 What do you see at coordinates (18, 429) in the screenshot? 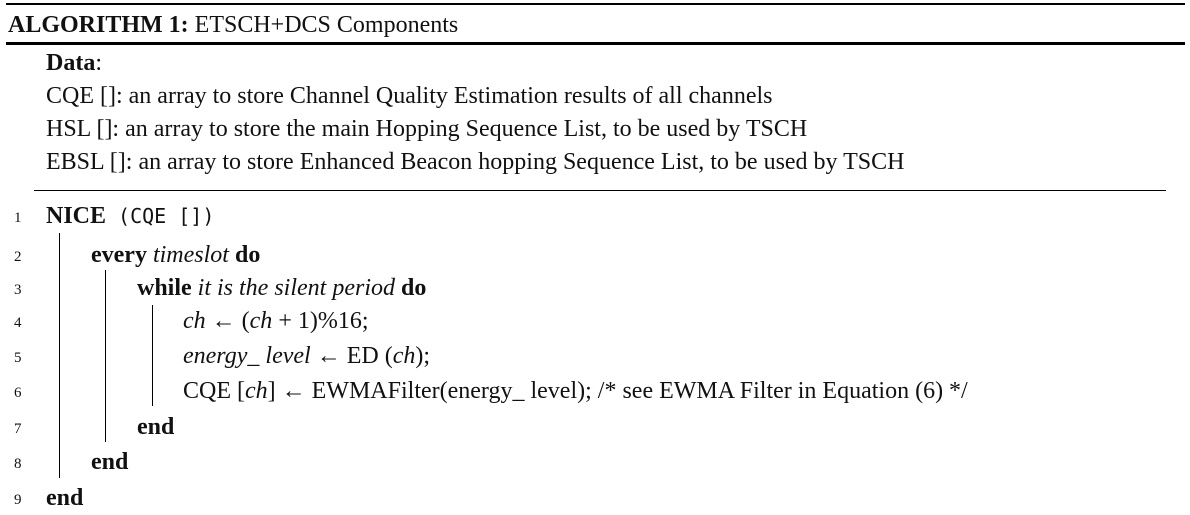
I see `line-number: 7` at bounding box center [18, 429].